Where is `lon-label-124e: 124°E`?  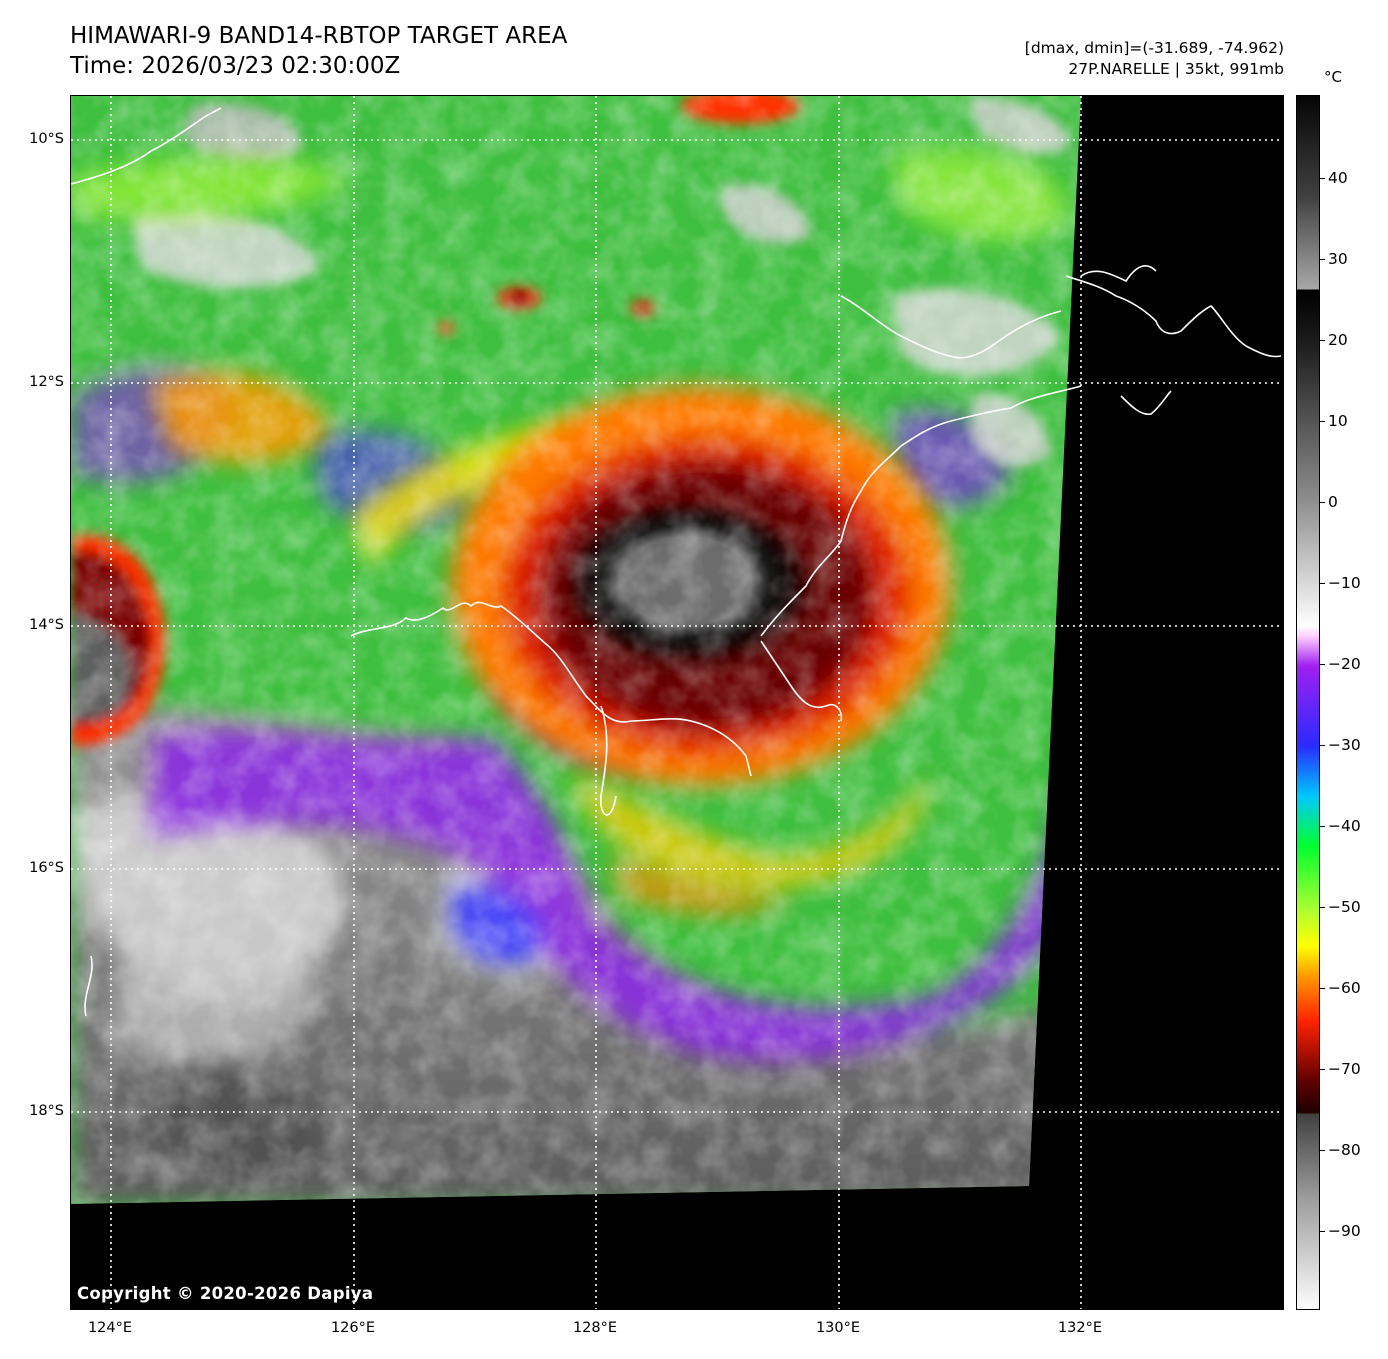 lon-label-124e: 124°E is located at coordinates (110, 1328).